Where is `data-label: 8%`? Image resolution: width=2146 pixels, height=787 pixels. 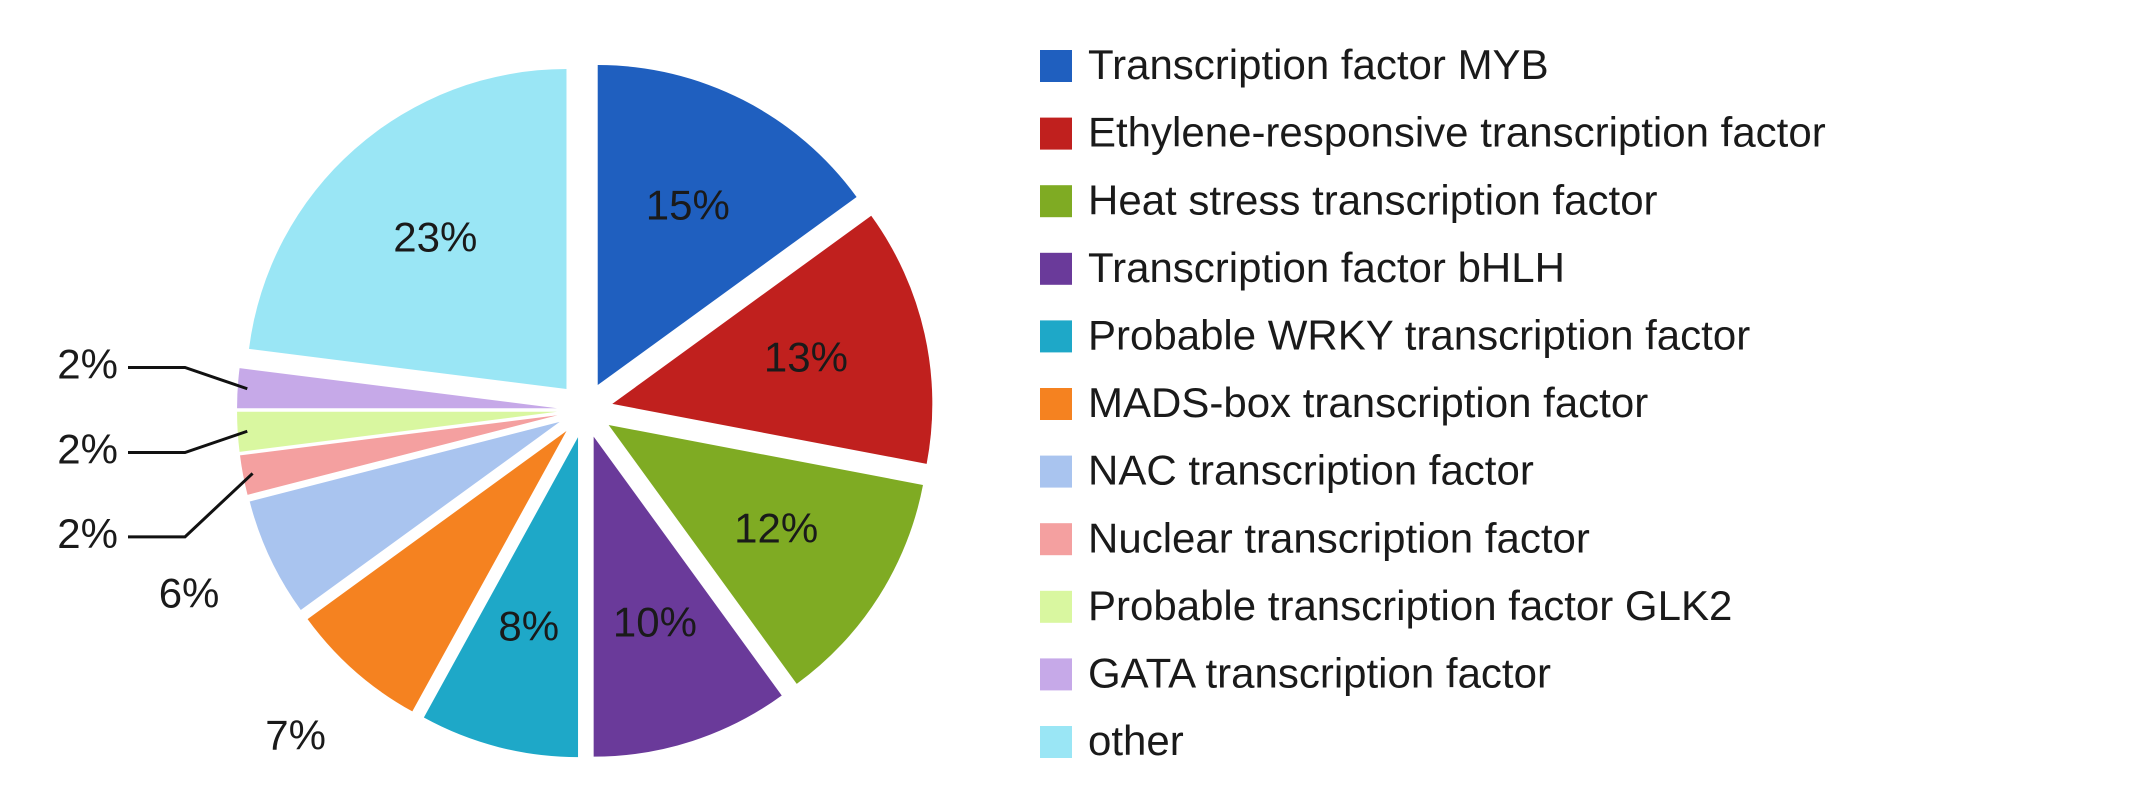
data-label: 8% is located at coordinates (528, 625).